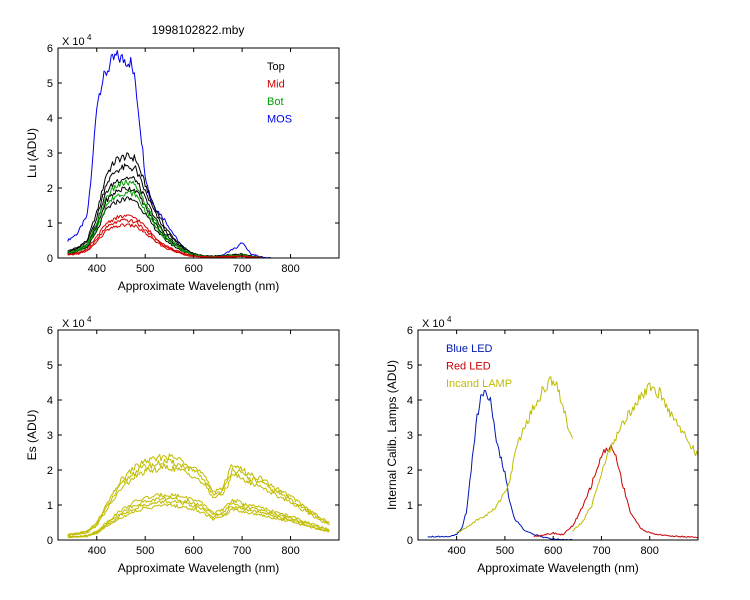 Image resolution: width=750 pixels, height=600 pixels. I want to click on lu-ytick-label-6: 6, so click(50, 49).